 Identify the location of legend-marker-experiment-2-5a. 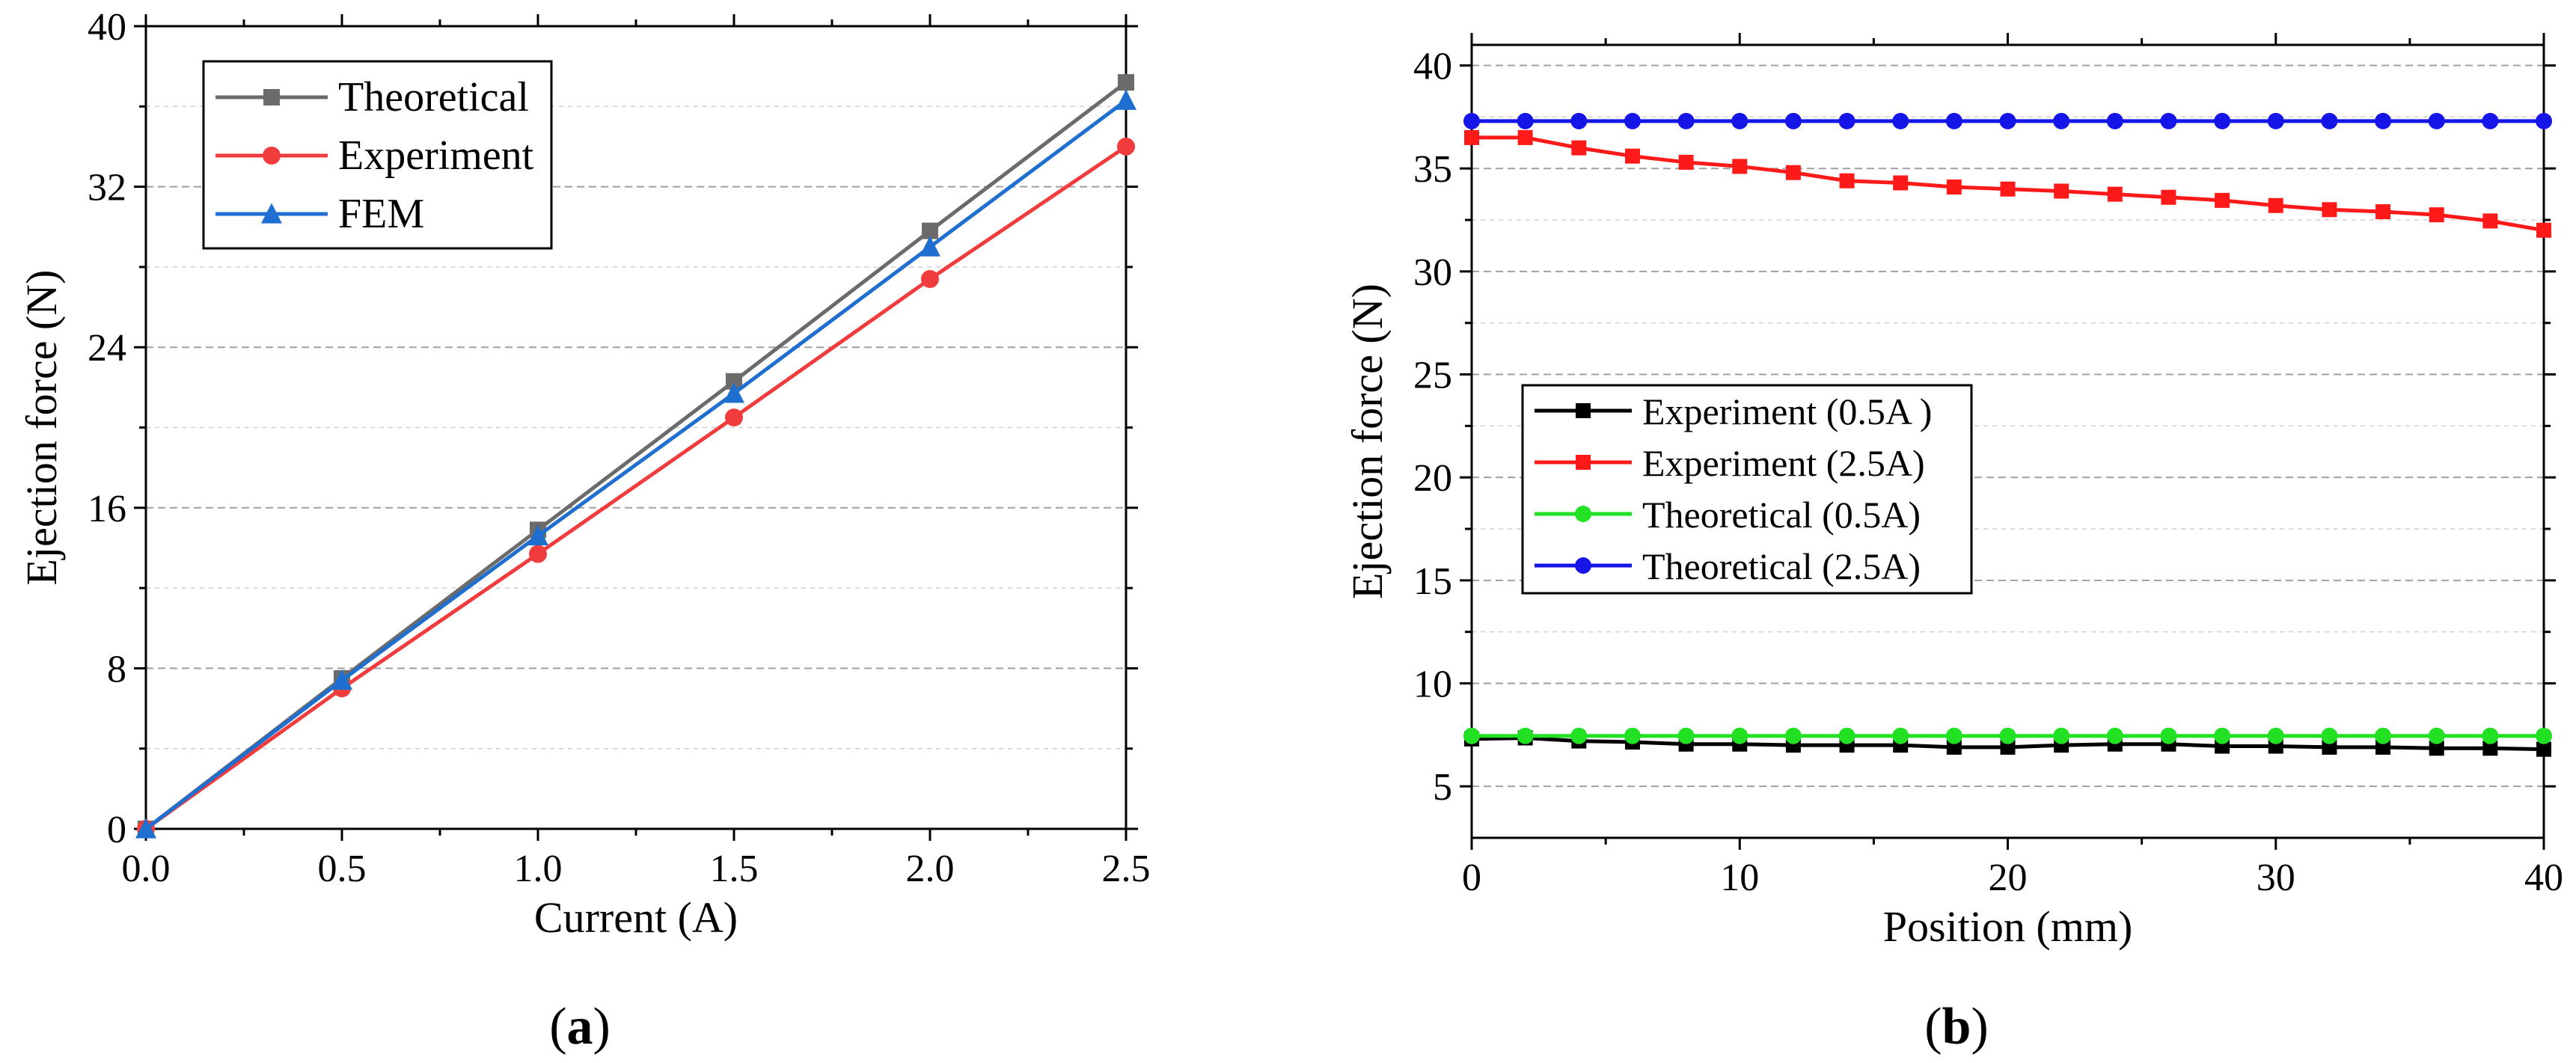
(1583, 463).